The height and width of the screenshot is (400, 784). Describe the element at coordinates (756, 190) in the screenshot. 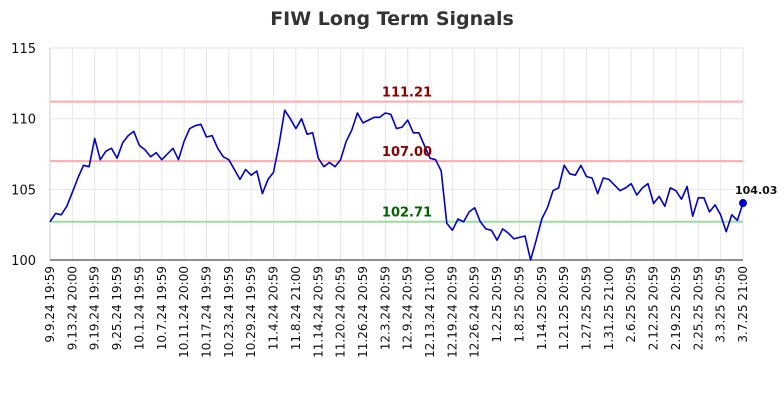

I see `last-price-label: 104.03` at that location.